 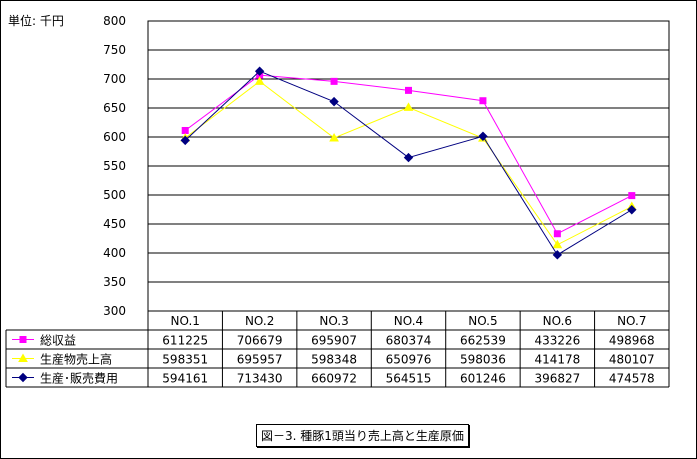 What do you see at coordinates (114, 282) in the screenshot?
I see `y-tick-label: 350` at bounding box center [114, 282].